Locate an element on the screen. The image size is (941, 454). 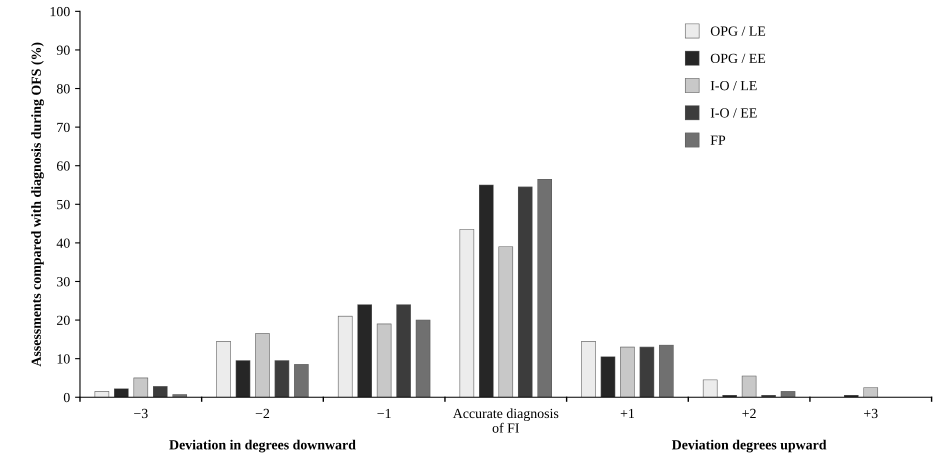
x-tick-label: −2 is located at coordinates (263, 413).